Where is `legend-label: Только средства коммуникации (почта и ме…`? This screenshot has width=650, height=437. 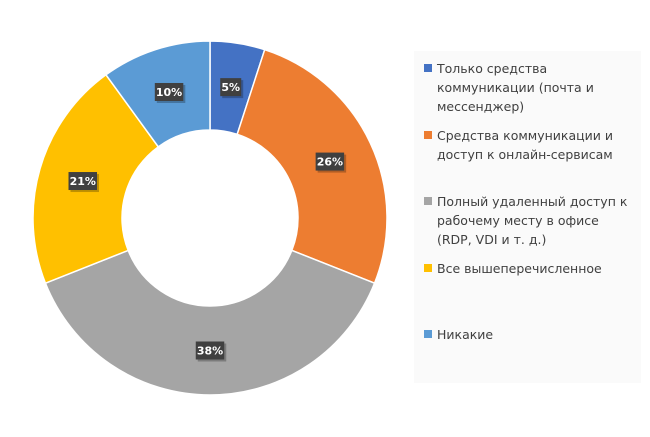 legend-label: Только средства коммуникации (почта и ме… is located at coordinates (515, 87).